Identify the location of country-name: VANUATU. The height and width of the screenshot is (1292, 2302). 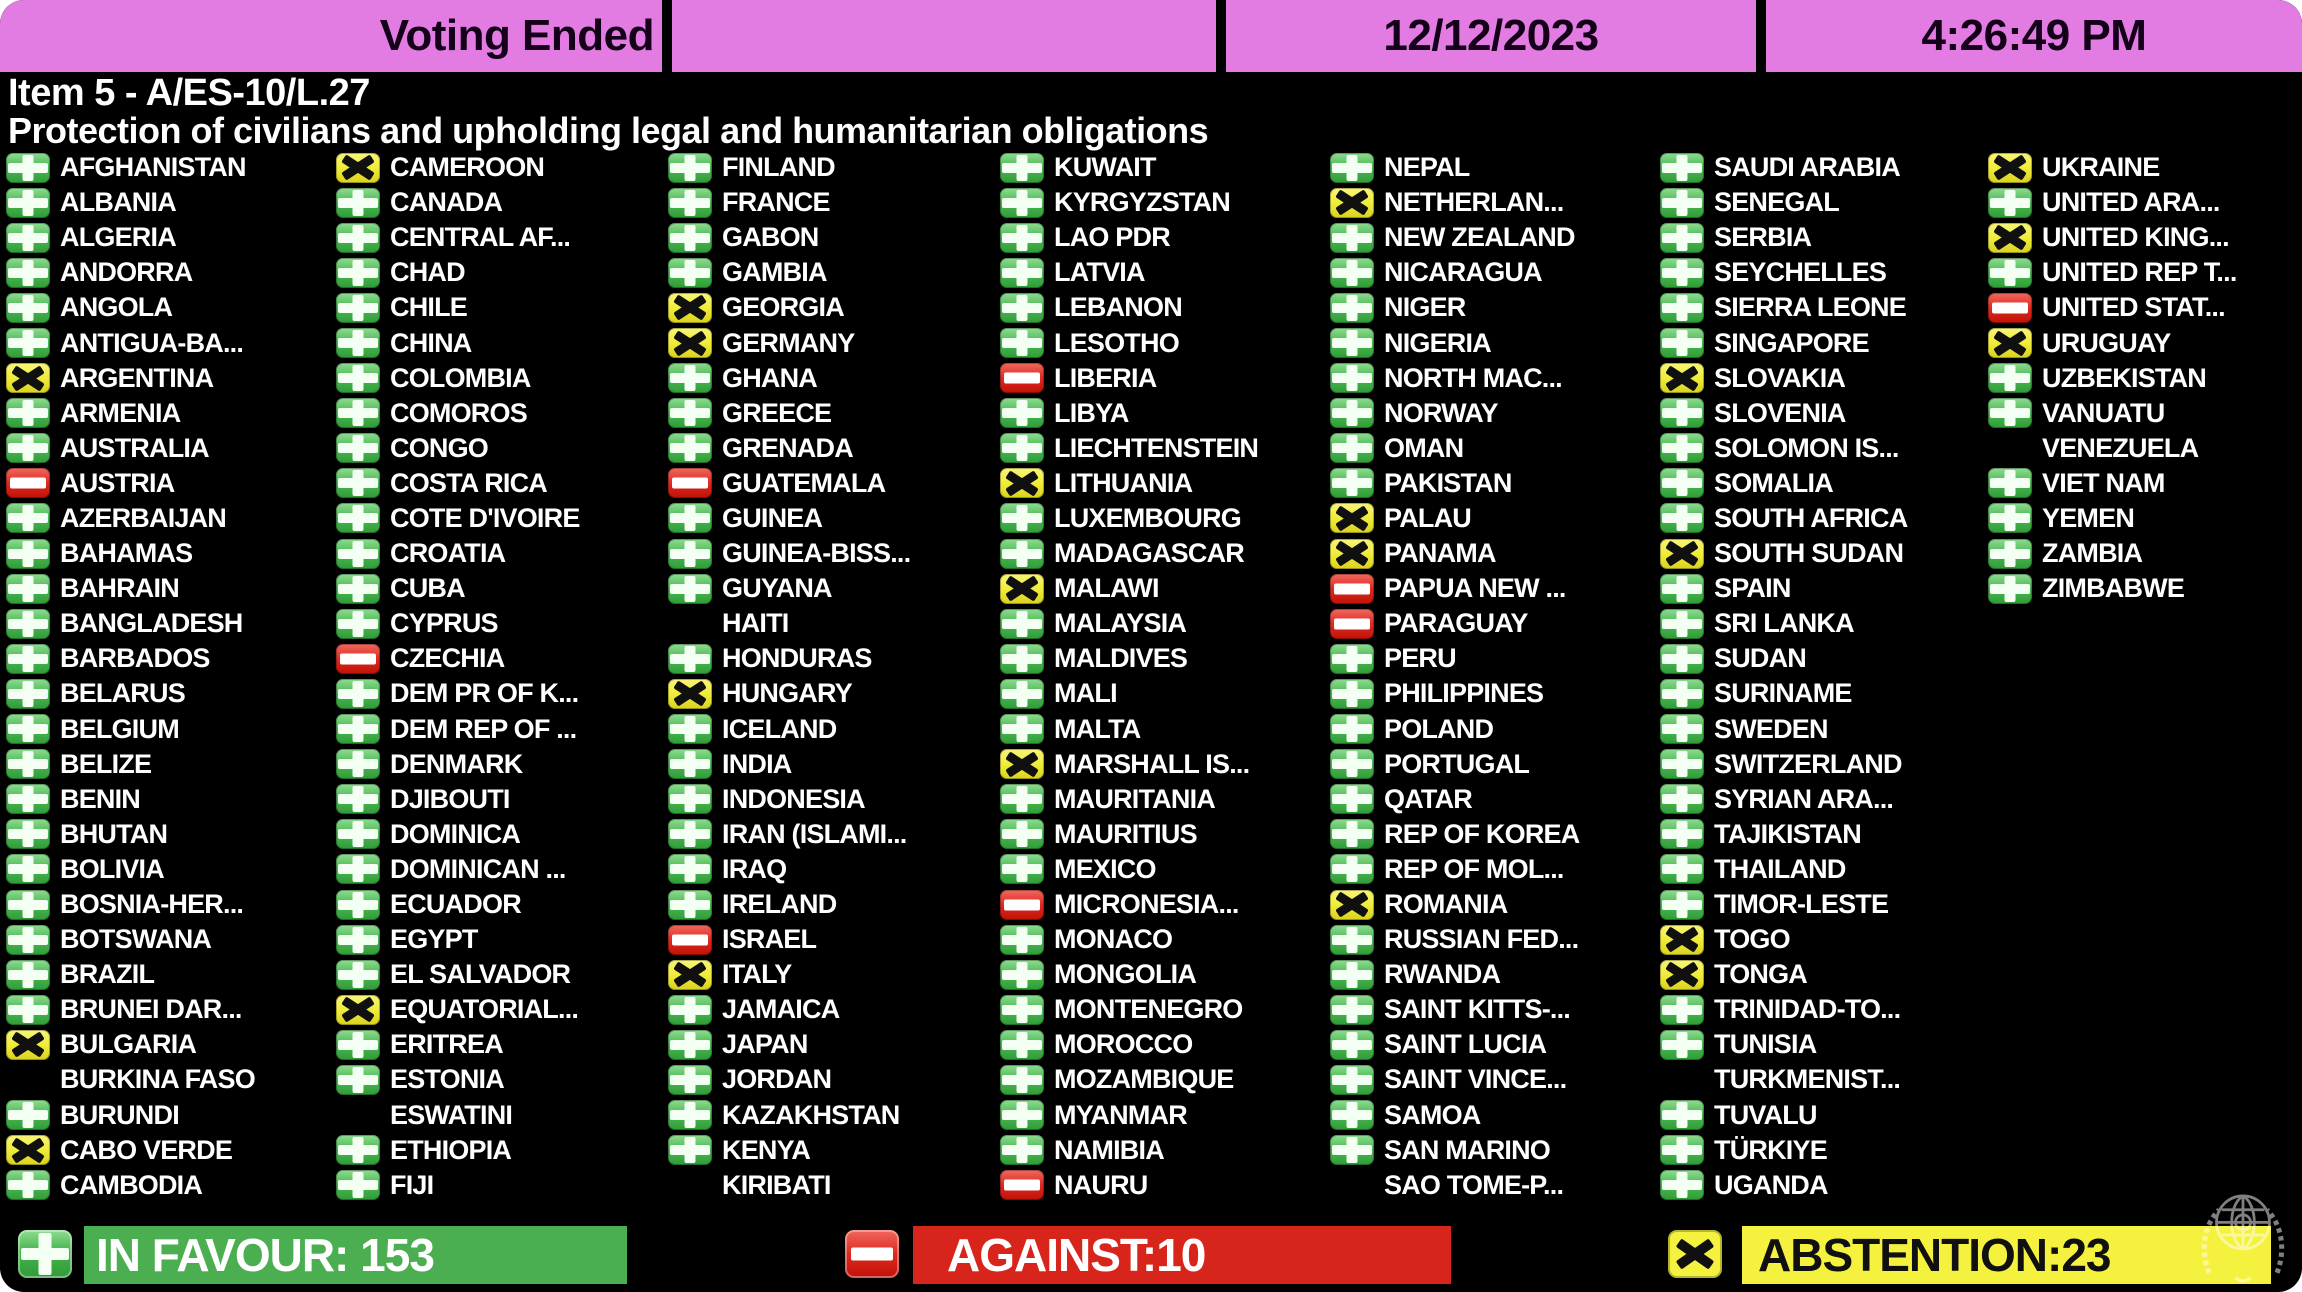
(2103, 412).